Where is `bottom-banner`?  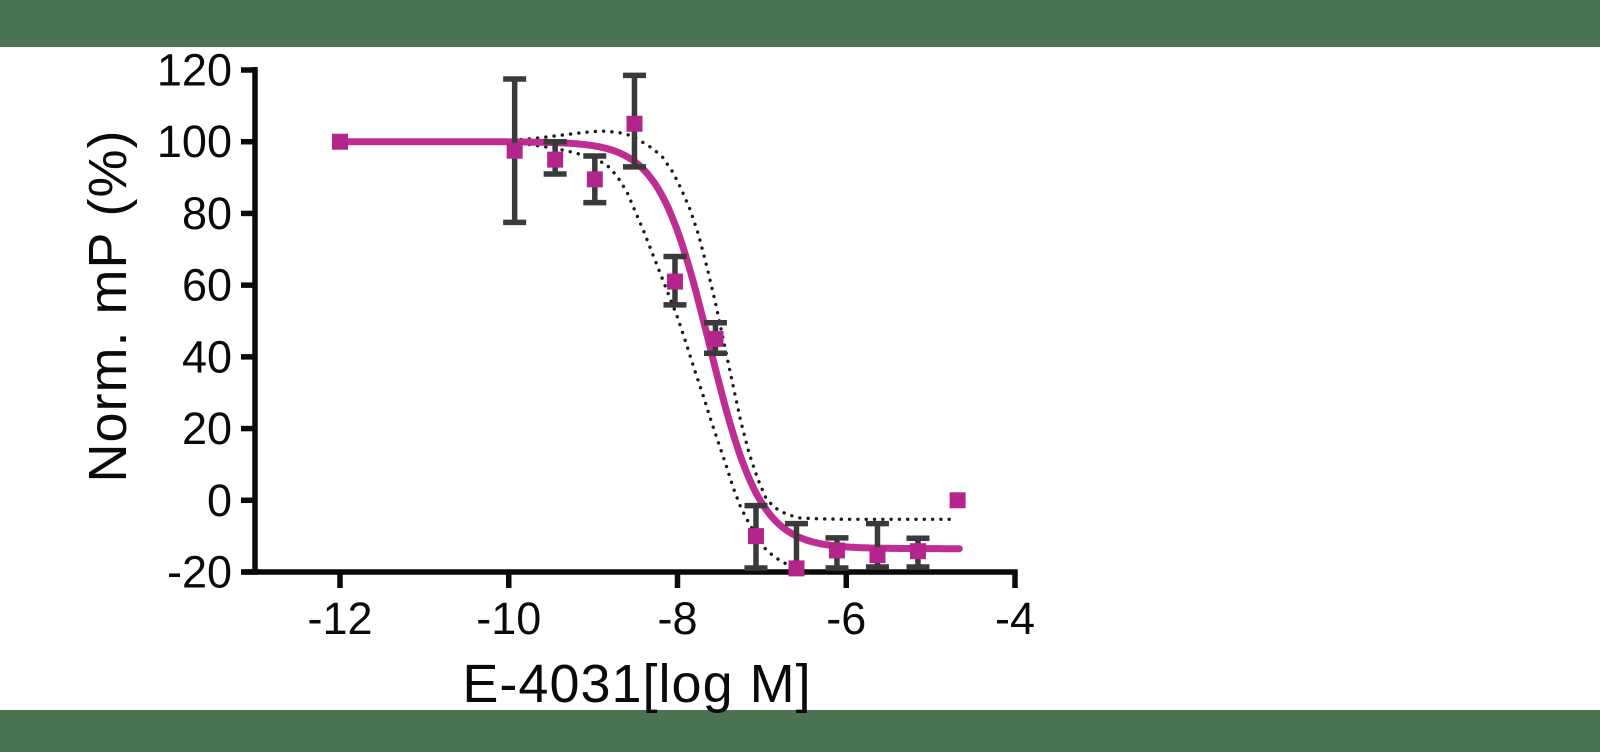 bottom-banner is located at coordinates (800, 731).